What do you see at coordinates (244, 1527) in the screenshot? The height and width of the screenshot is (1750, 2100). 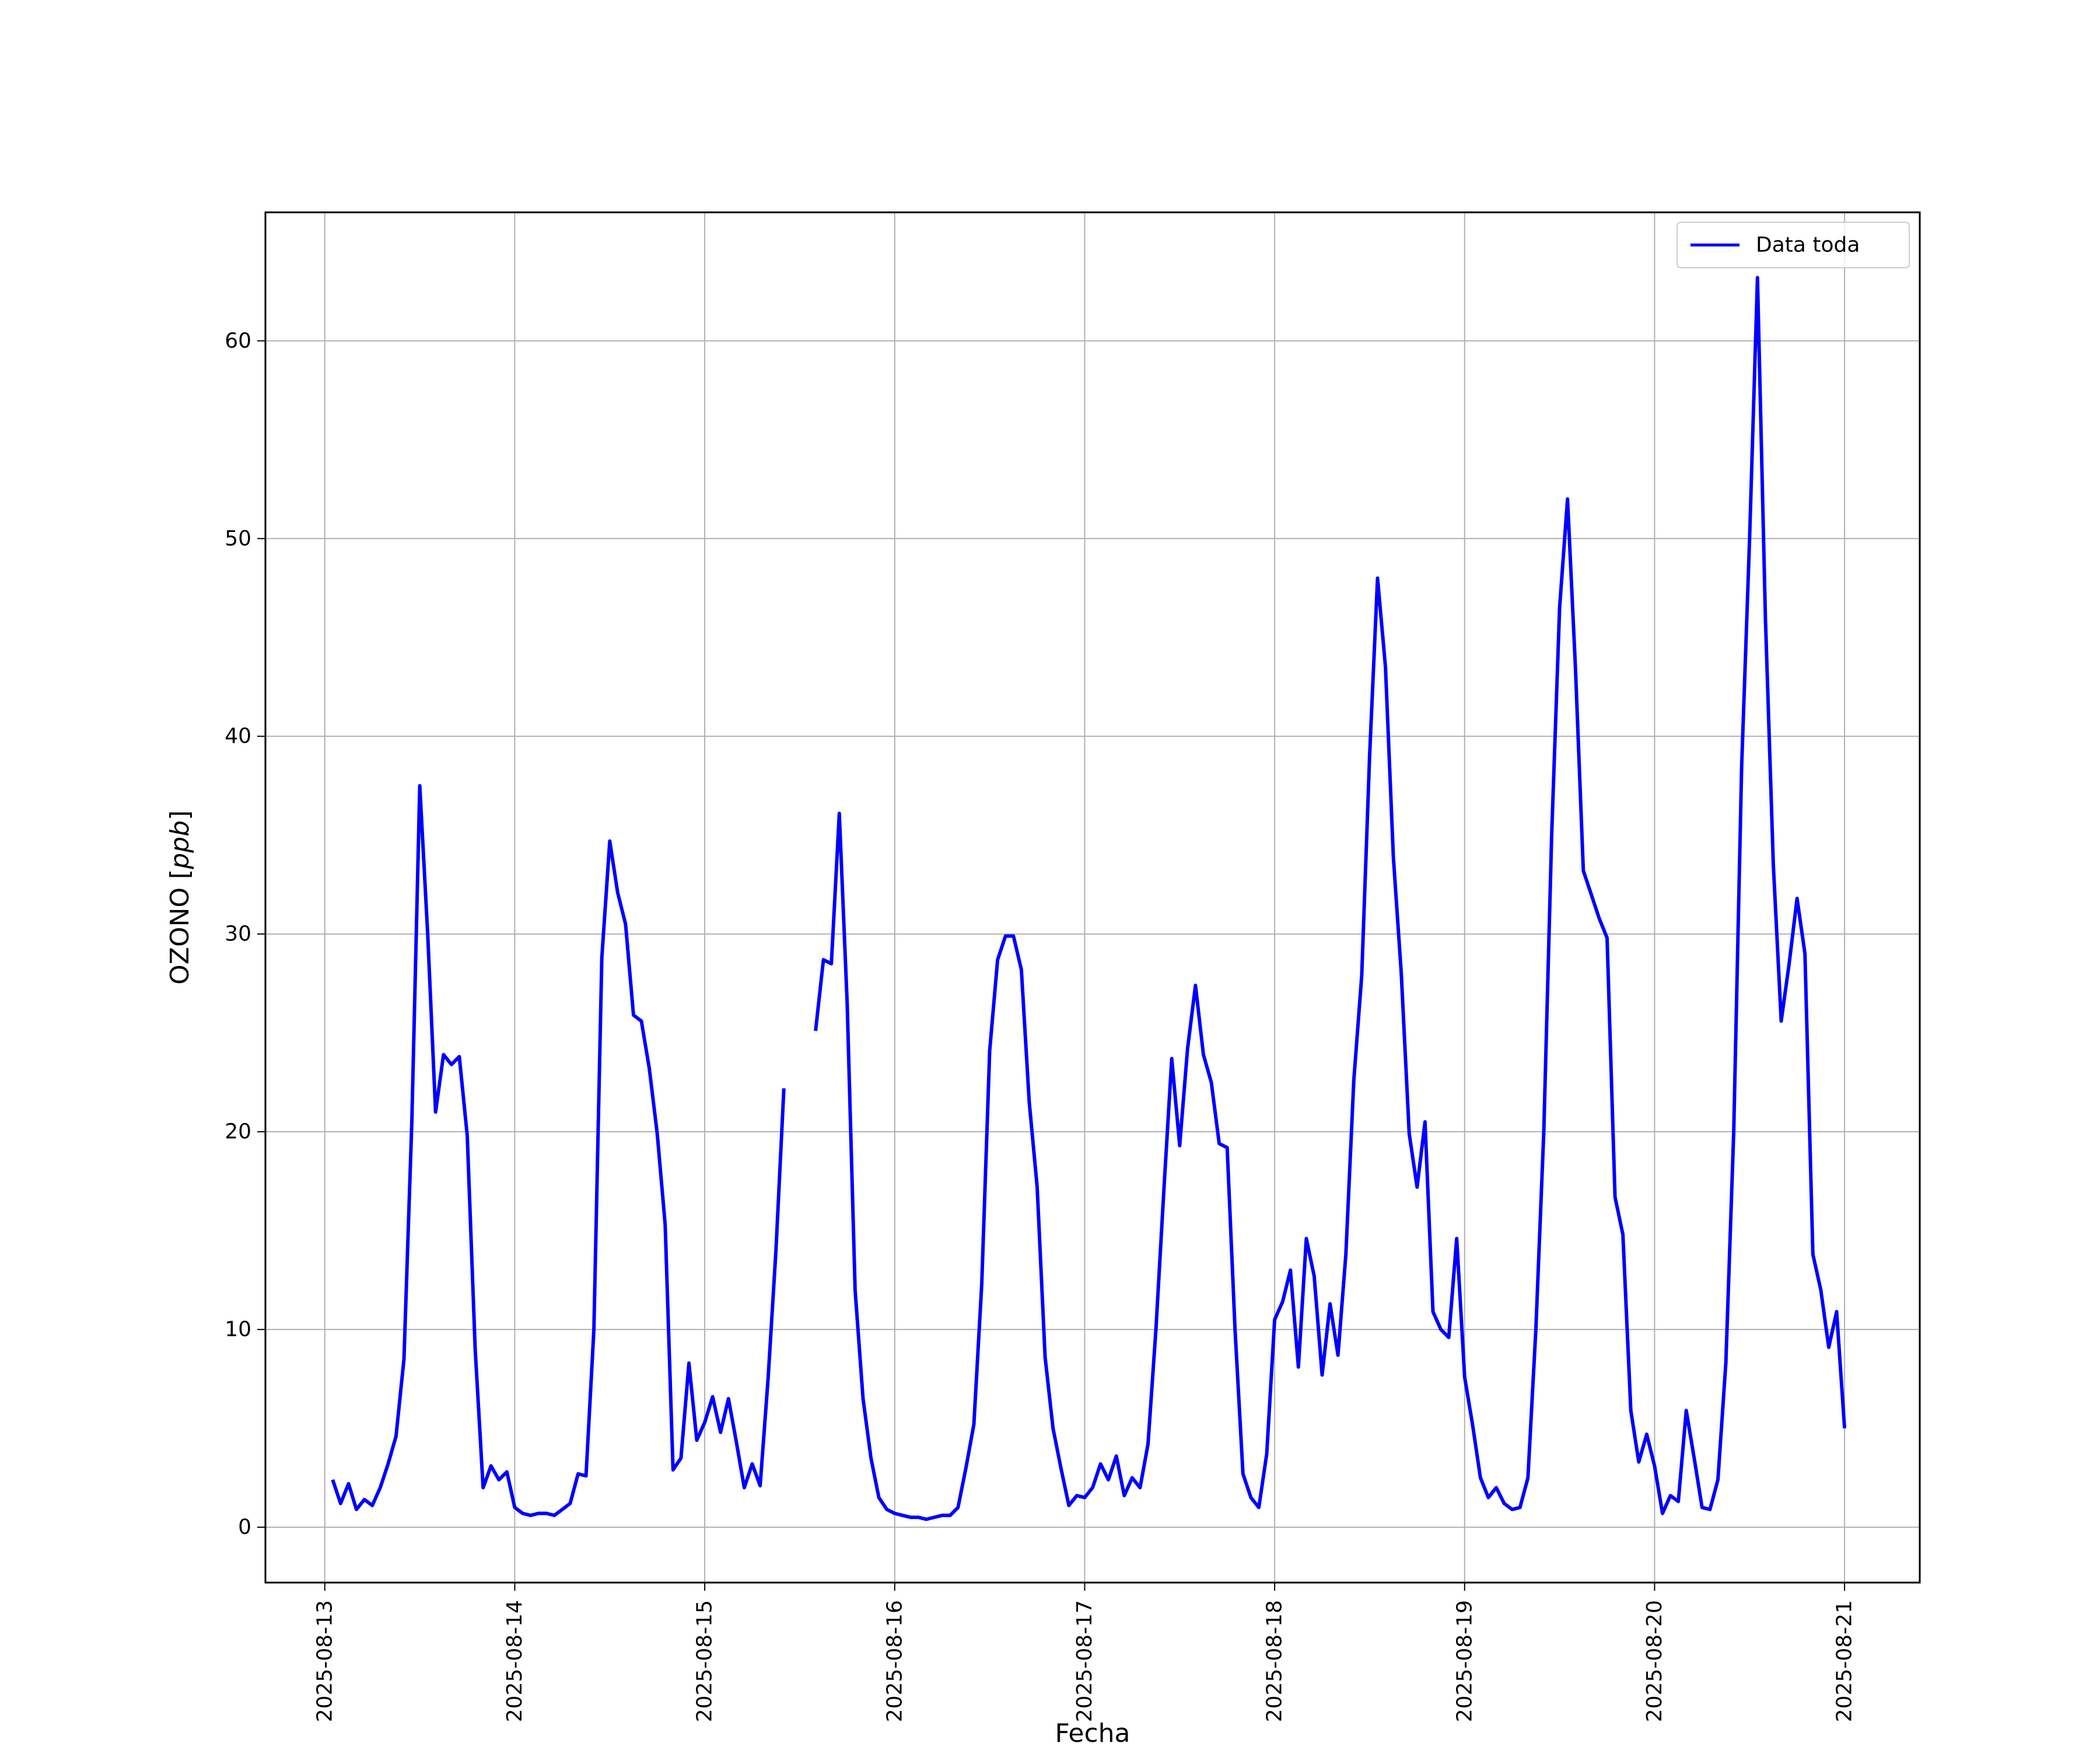 I see `y-tick-label: 0` at bounding box center [244, 1527].